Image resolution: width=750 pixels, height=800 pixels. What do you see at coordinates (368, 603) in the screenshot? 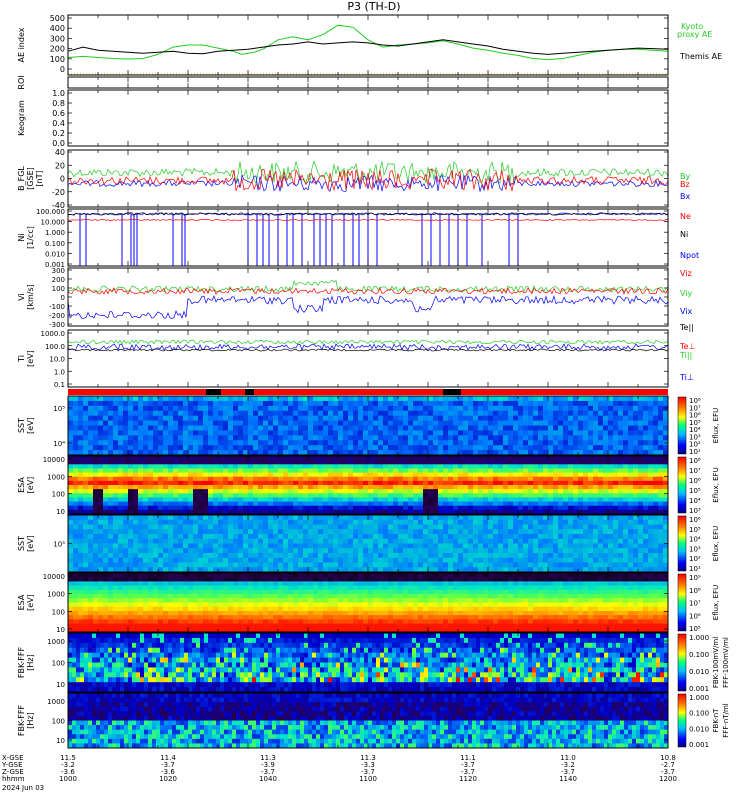
I see `esa-e-spectrogram` at bounding box center [368, 603].